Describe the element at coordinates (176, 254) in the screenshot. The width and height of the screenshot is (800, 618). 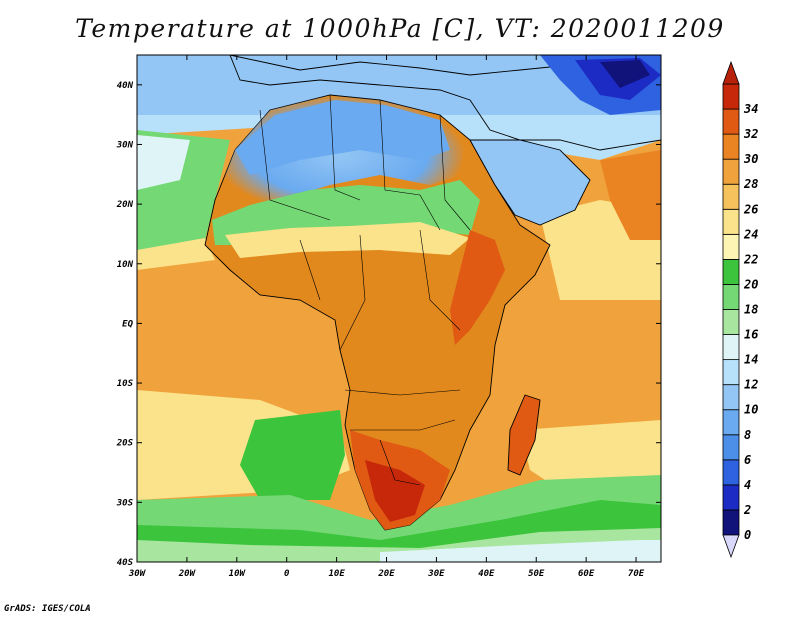
I see `atlantic-yellow-strip` at that location.